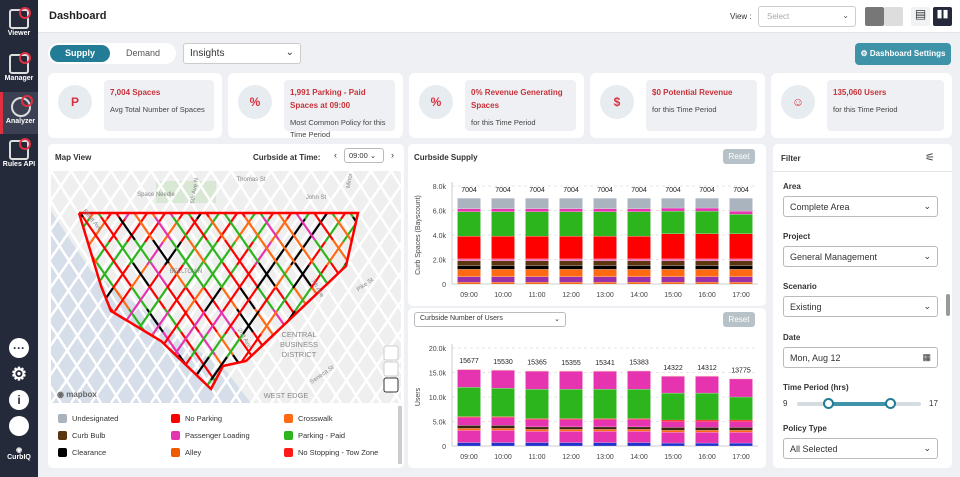  Describe the element at coordinates (860, 306) in the screenshot. I see `scenario-select: Existing ⌄` at that location.